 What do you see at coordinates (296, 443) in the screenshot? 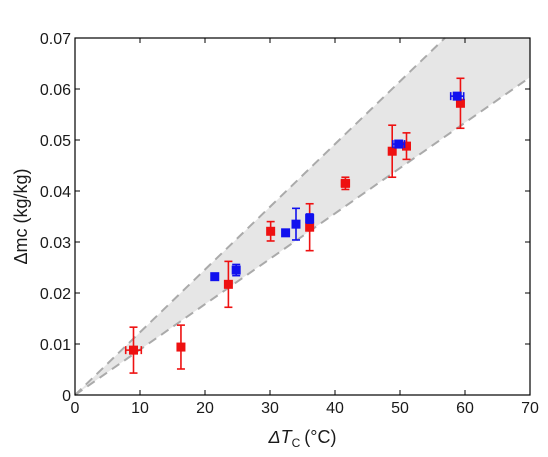
I see `x-axis-subscript: C` at bounding box center [296, 443].